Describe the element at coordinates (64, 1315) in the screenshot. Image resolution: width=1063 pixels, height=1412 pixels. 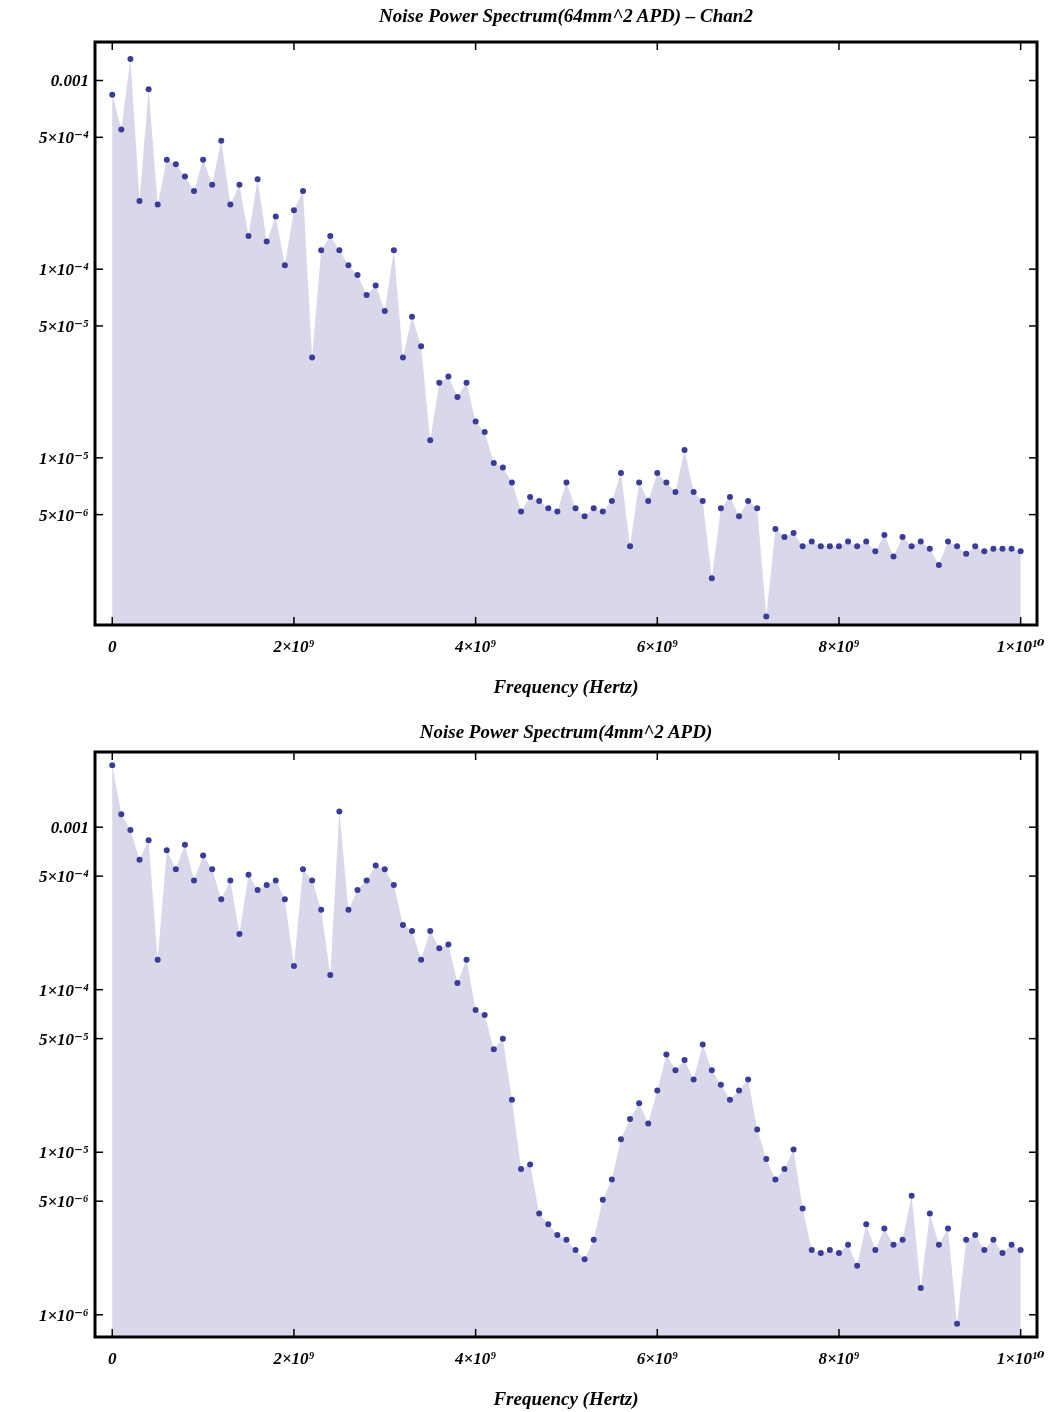
I see `y-tick-label: 1×10⁻⁶` at that location.